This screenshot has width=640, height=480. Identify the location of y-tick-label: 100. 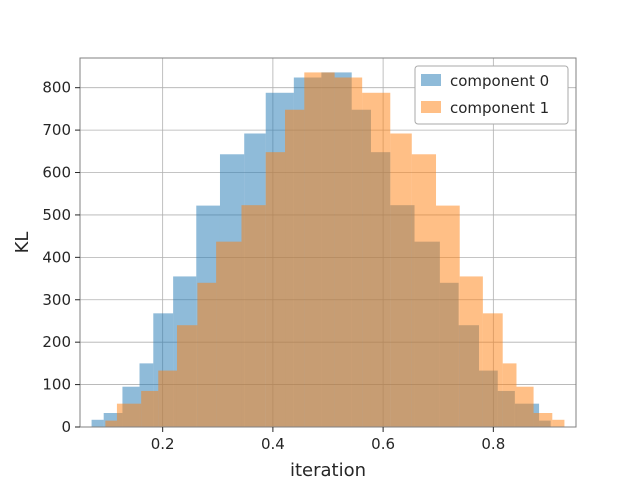
(56, 385).